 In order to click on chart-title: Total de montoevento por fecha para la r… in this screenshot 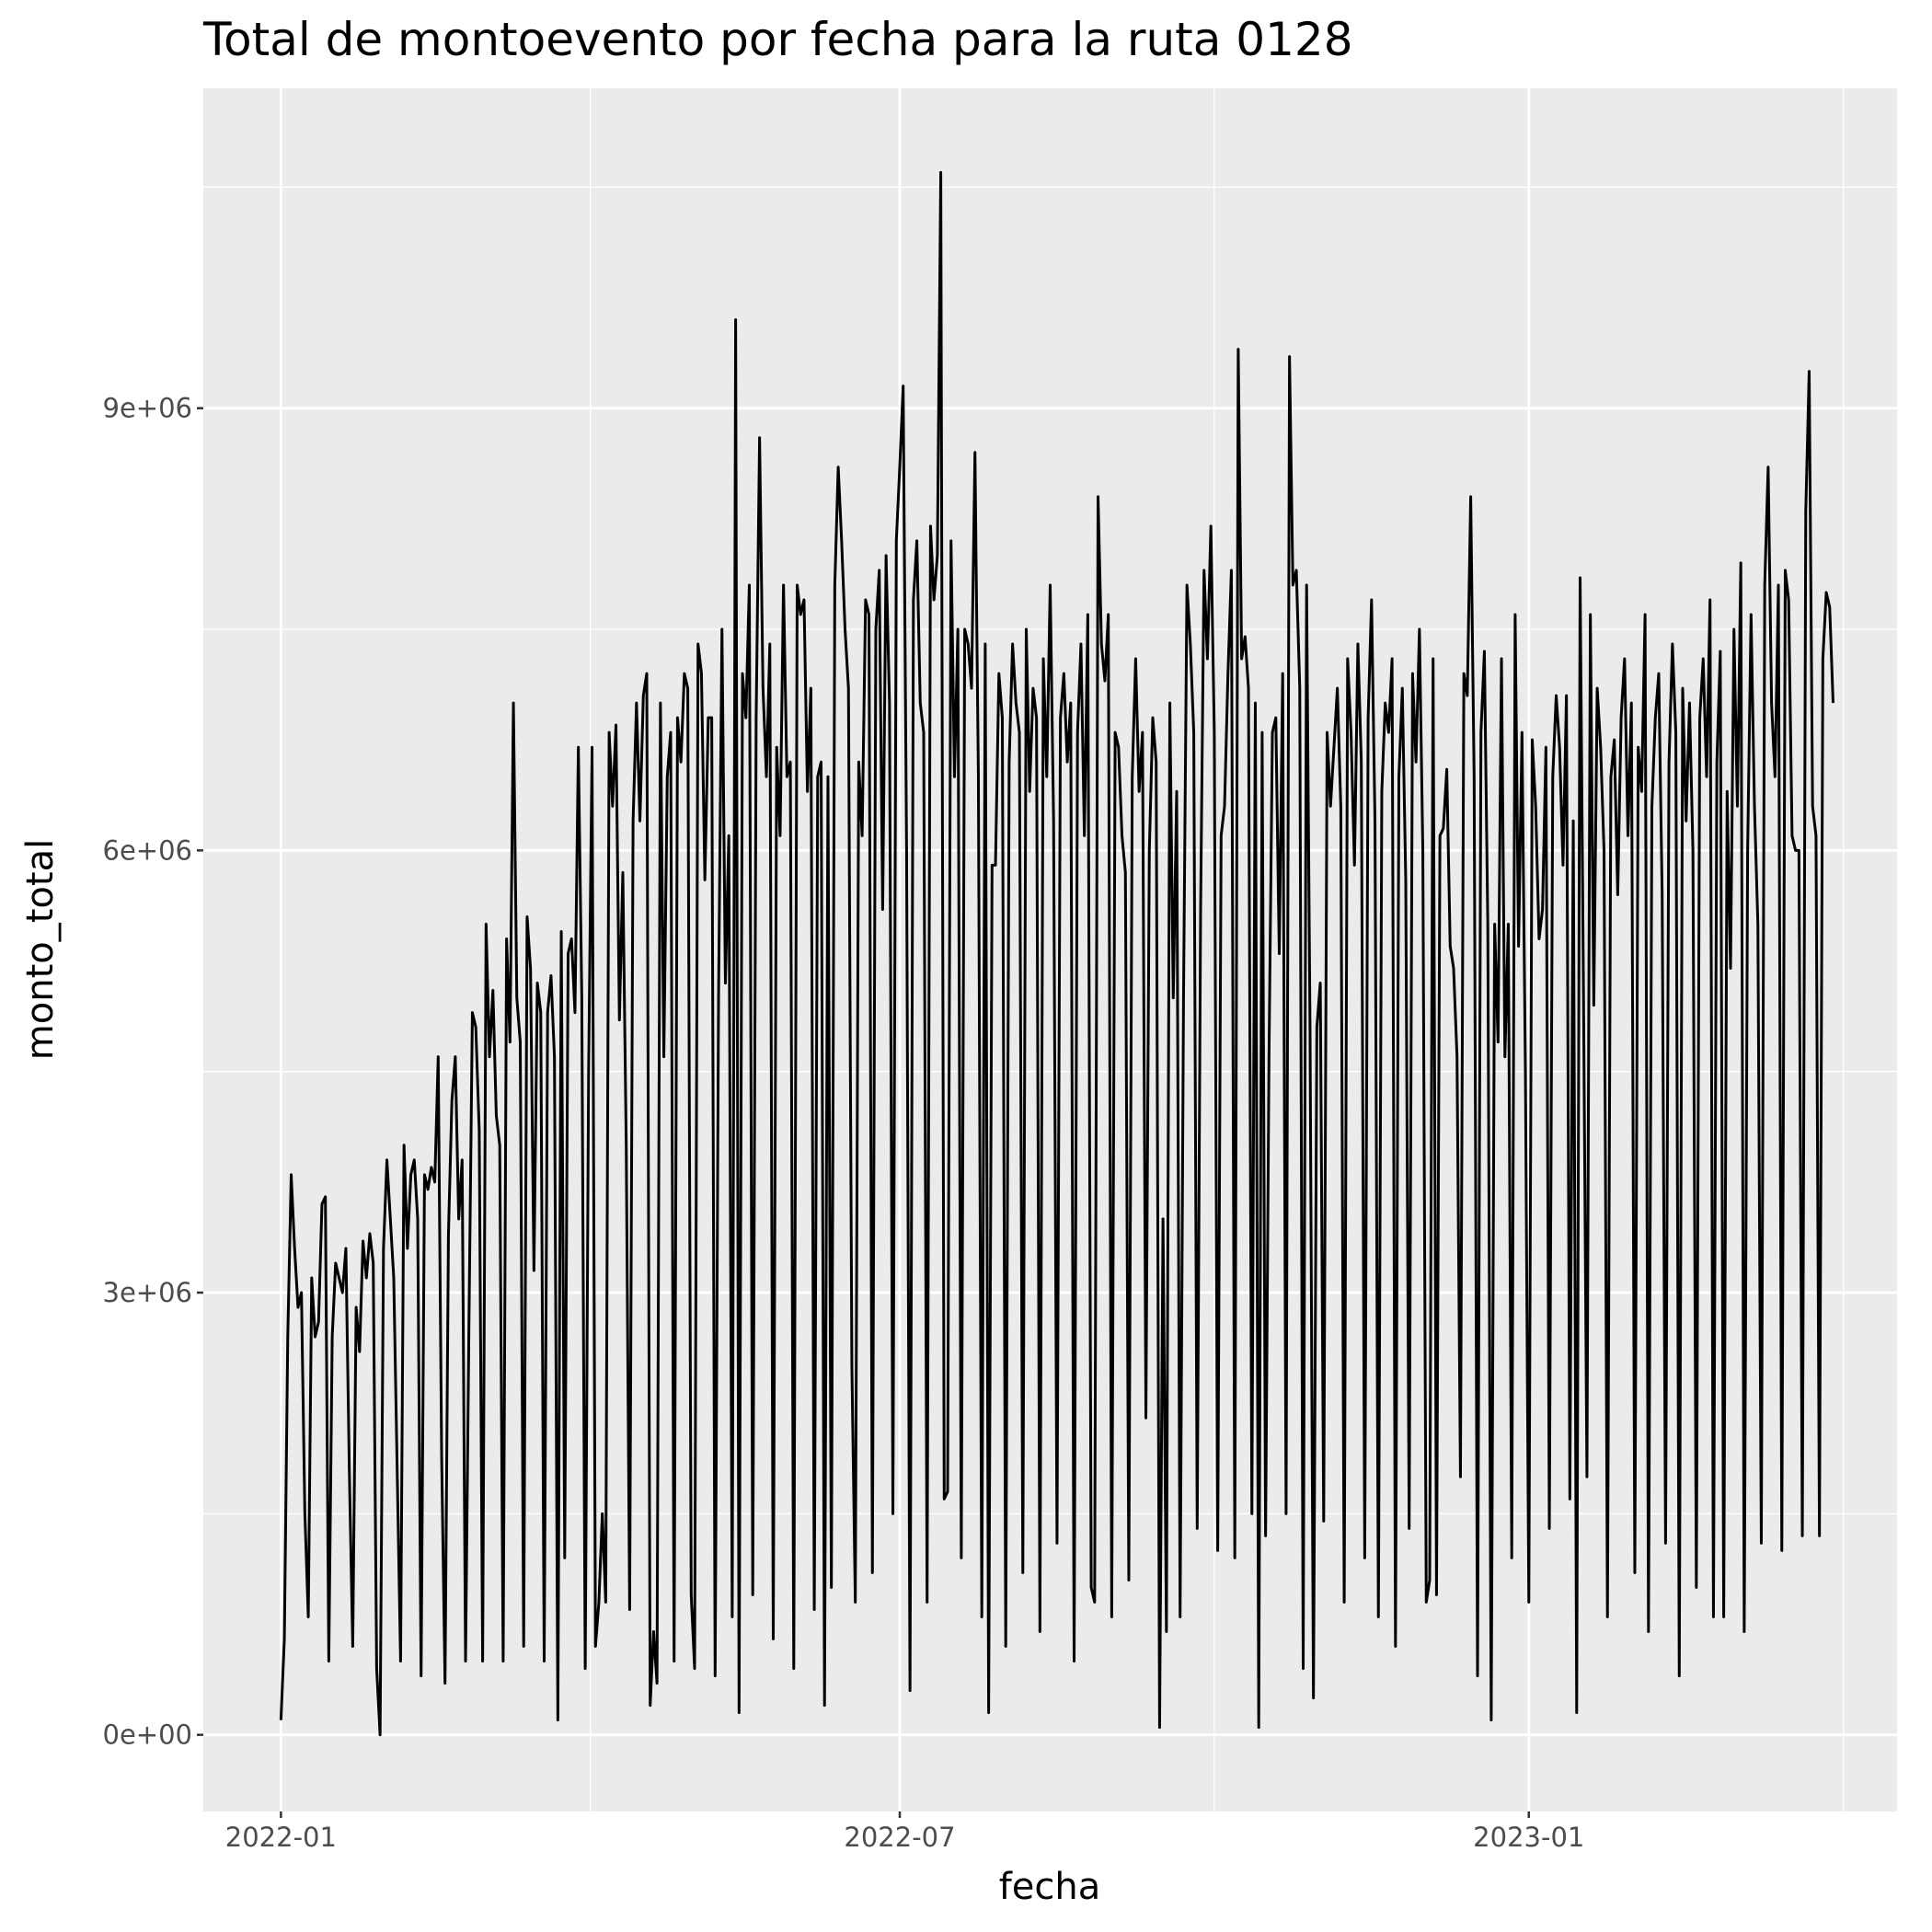, I will do `click(777, 39)`.